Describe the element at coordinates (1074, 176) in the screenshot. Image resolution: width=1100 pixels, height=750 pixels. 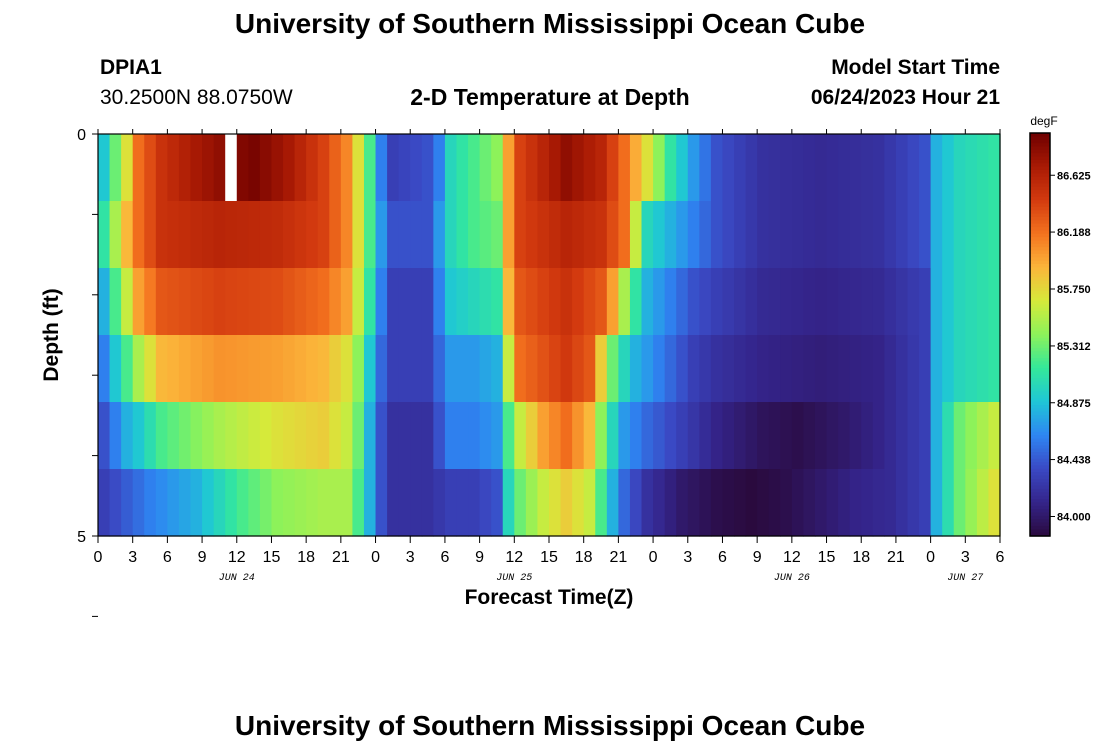
I see `colorbar-tick-label: 86.625` at that location.